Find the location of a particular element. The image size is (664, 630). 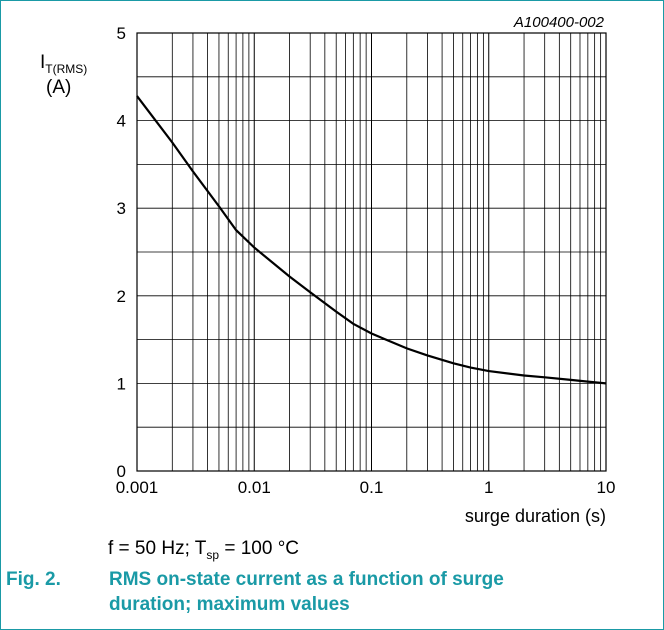

figure-code: A100400-002 is located at coordinates (559, 22).